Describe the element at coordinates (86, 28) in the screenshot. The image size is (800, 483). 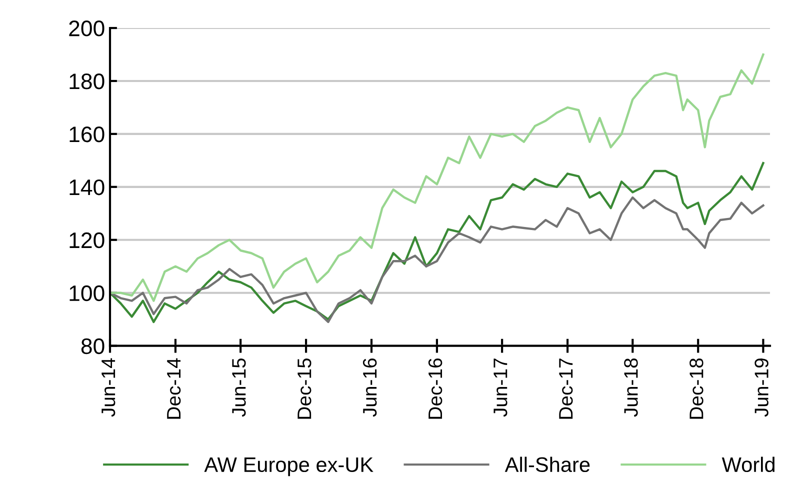
I see `y-tick-label: 200` at that location.